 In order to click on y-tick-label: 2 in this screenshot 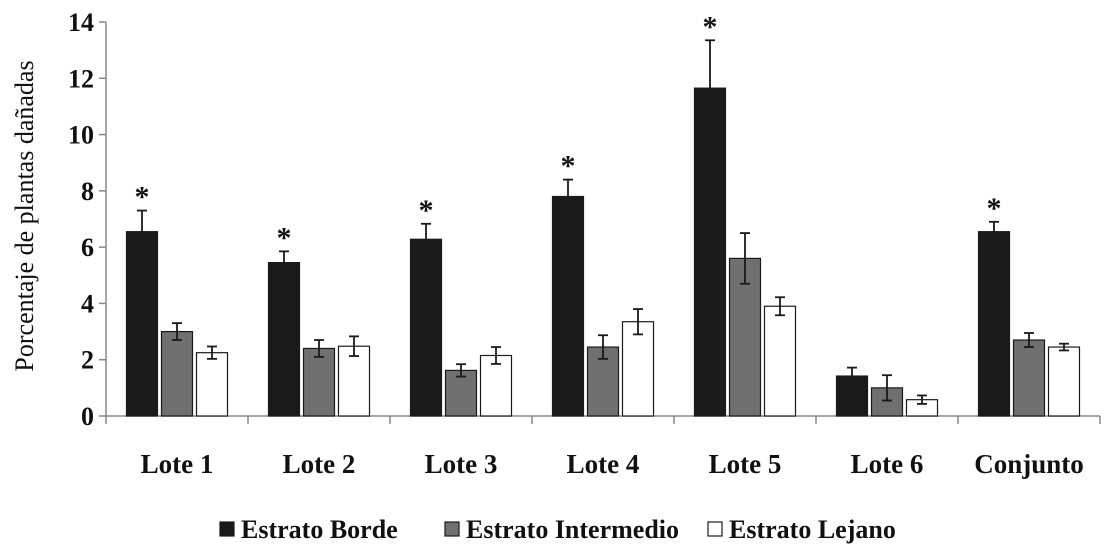, I will do `click(87, 360)`.